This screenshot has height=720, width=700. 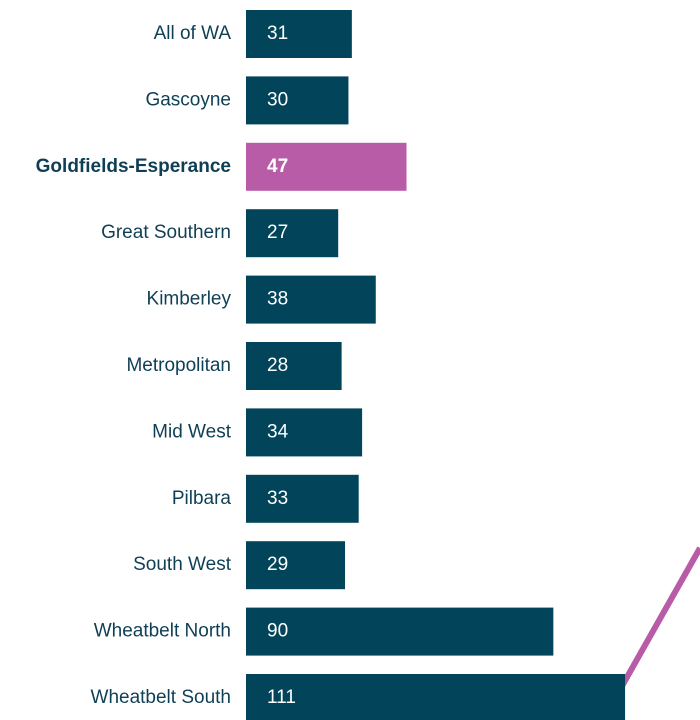 I want to click on category-label-gascoyne: Gascoyne, so click(x=188, y=99).